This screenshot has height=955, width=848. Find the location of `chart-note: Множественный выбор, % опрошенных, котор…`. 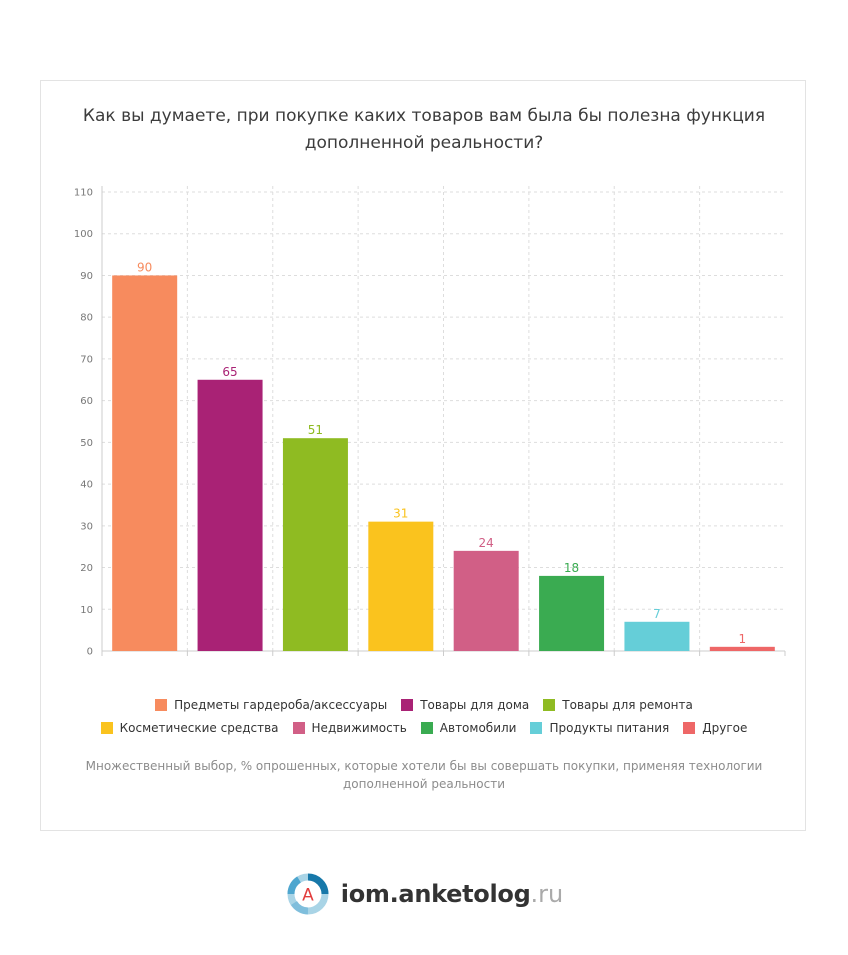

chart-note: Множественный выбор, % опрошенных, котор… is located at coordinates (424, 775).